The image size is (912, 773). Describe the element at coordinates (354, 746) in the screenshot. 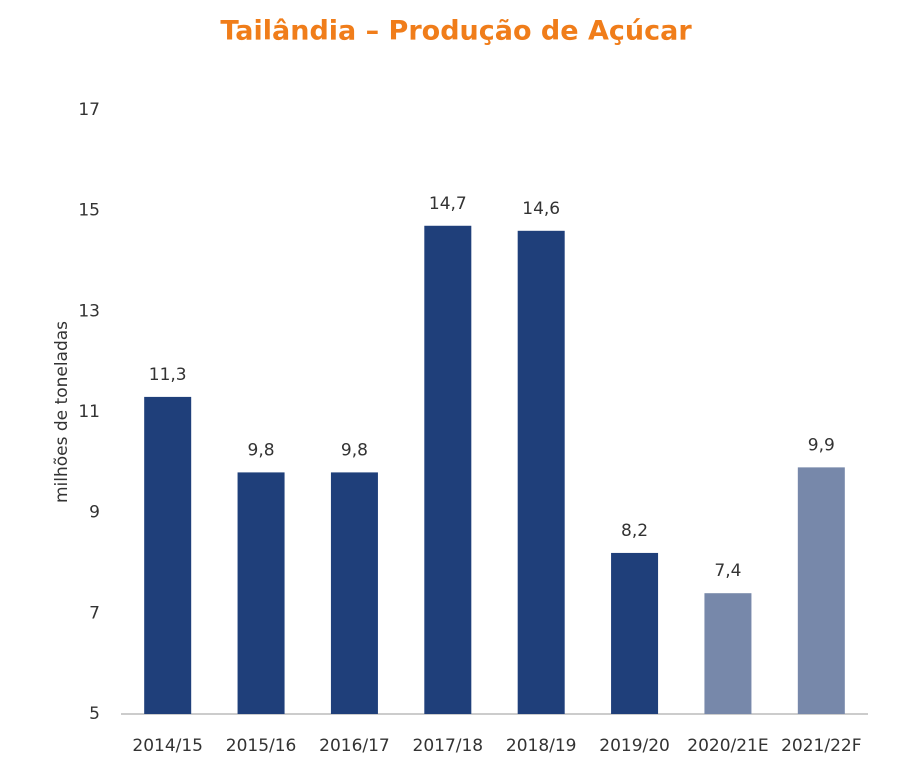

I see `x-tick-label: 2016/17` at that location.